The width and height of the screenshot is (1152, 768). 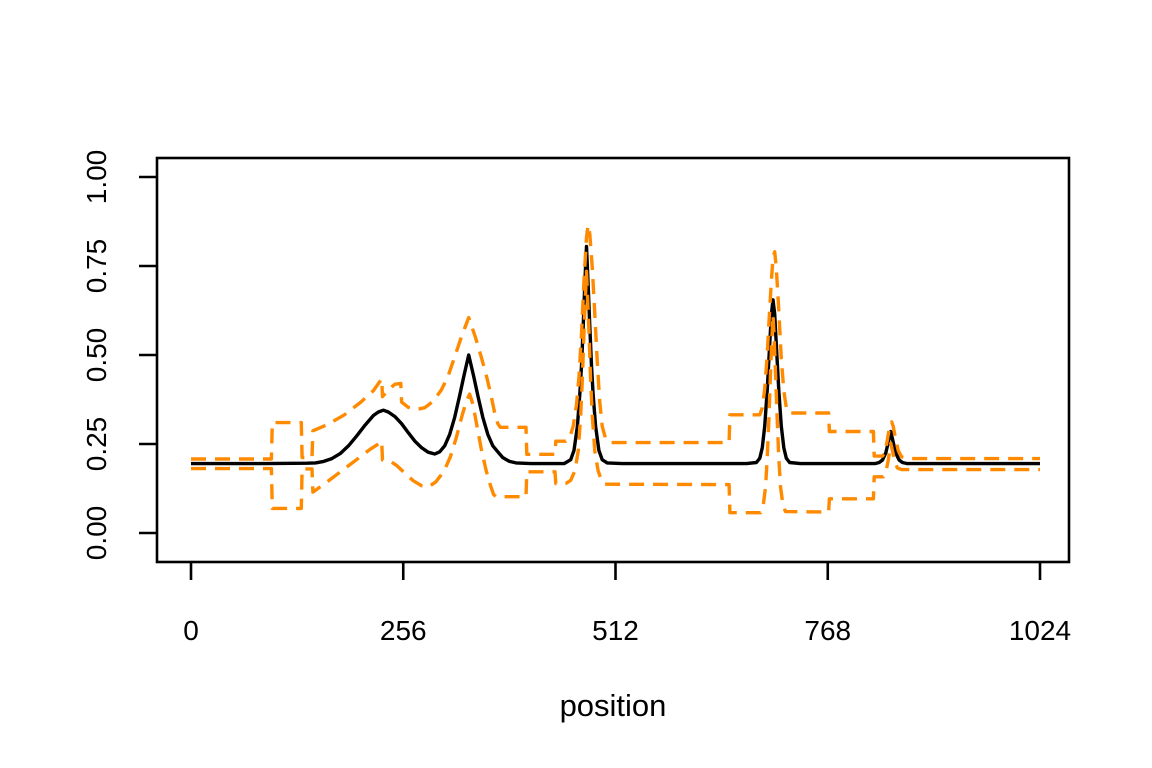 I want to click on y-axis: 0.00 0.25 0.50 0.75 1.00, so click(x=119, y=355).